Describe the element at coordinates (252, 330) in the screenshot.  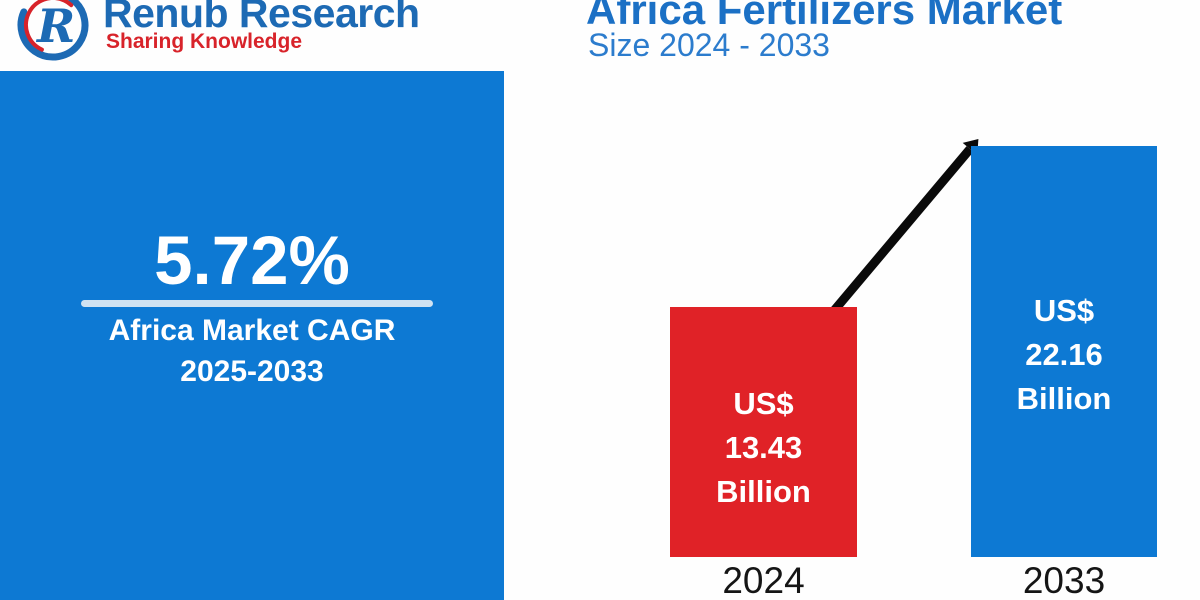
I see `cagr-caption-line1: Africa Market CAGR` at that location.